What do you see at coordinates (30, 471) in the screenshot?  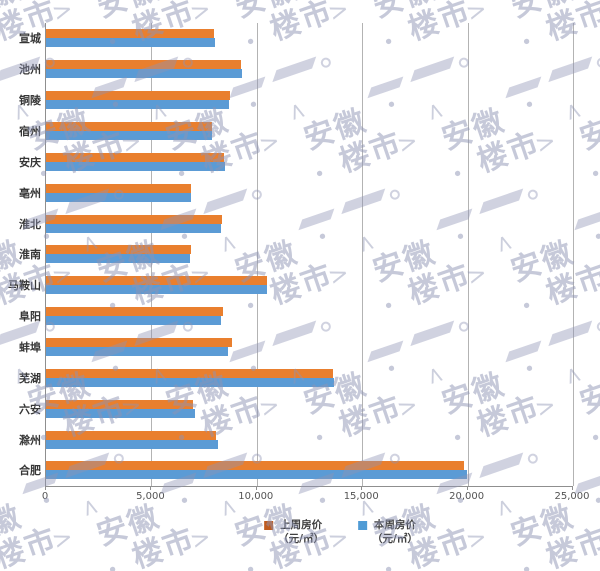 I see `category-label-14: 合肥` at bounding box center [30, 471].